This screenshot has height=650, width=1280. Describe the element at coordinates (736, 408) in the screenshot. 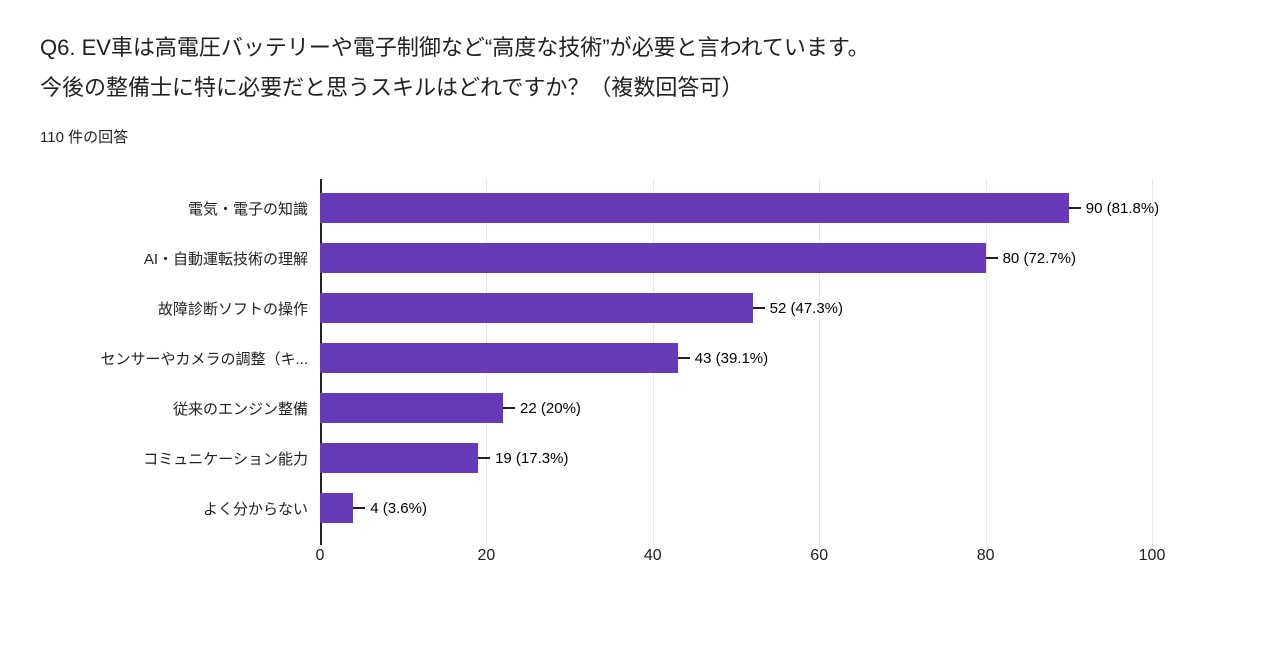

I see `bar-track: 22 (20%)` at that location.